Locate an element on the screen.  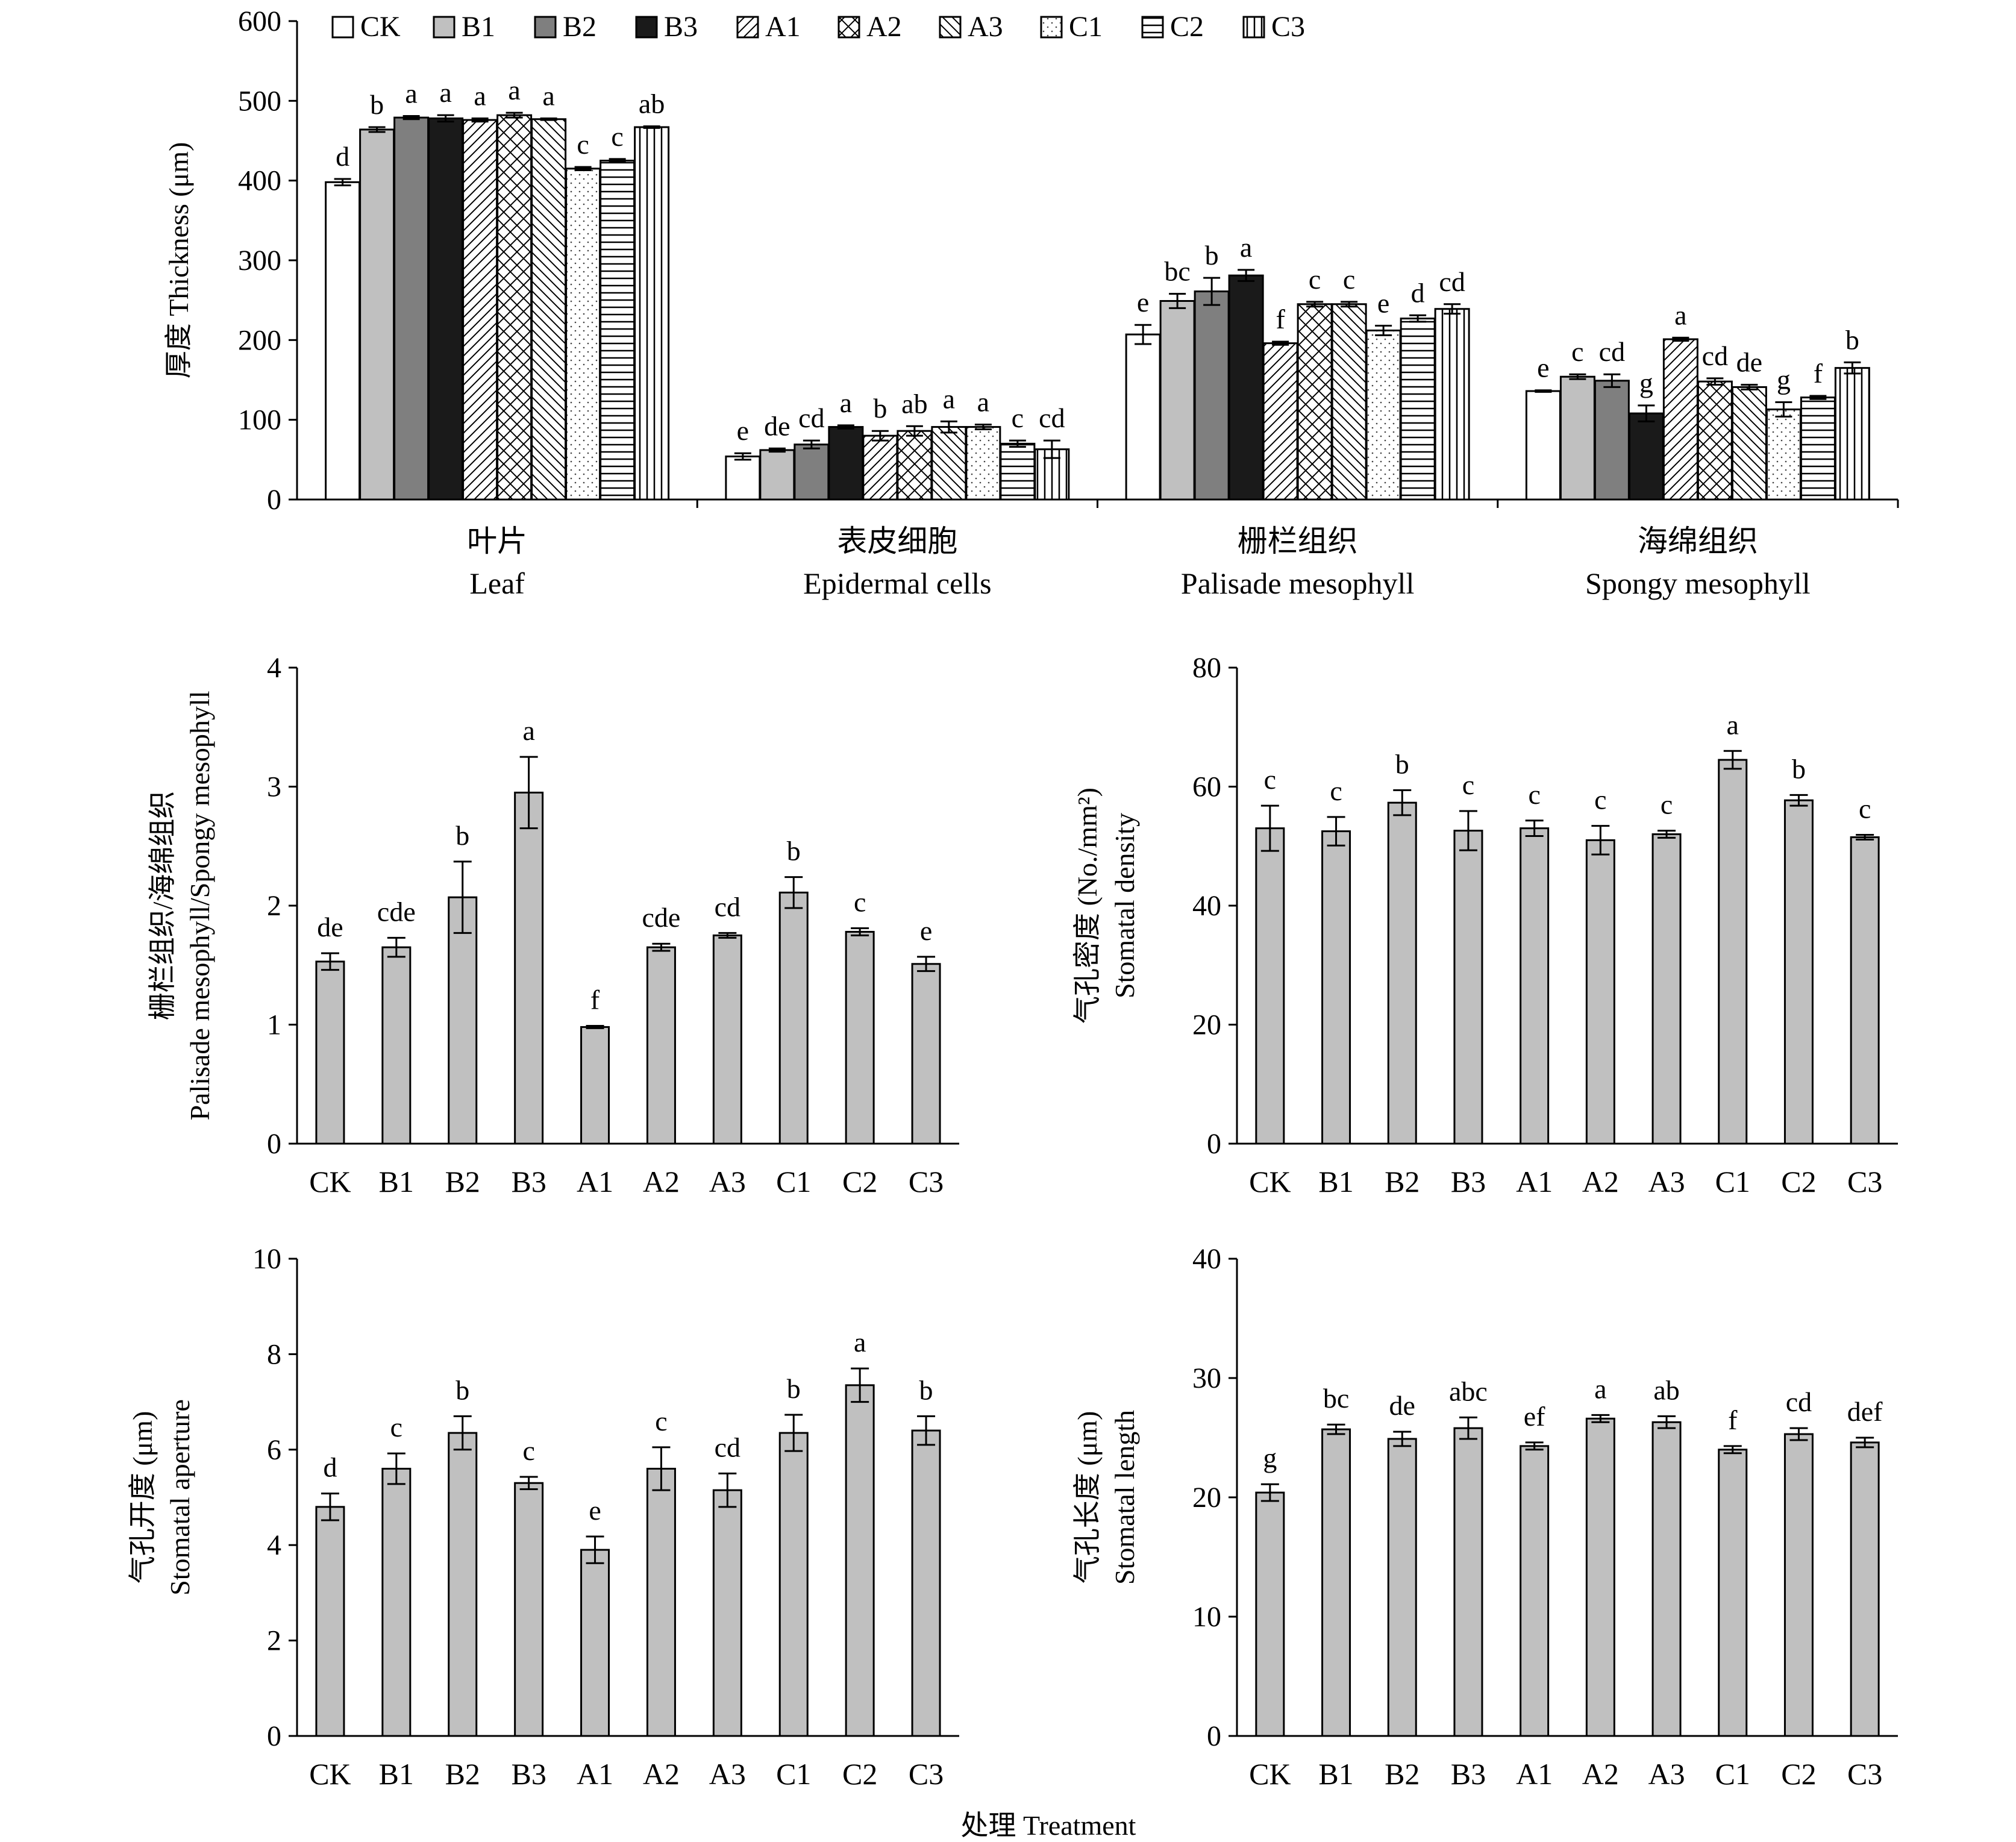
thickness-significance-letter: ab is located at coordinates (914, 404).